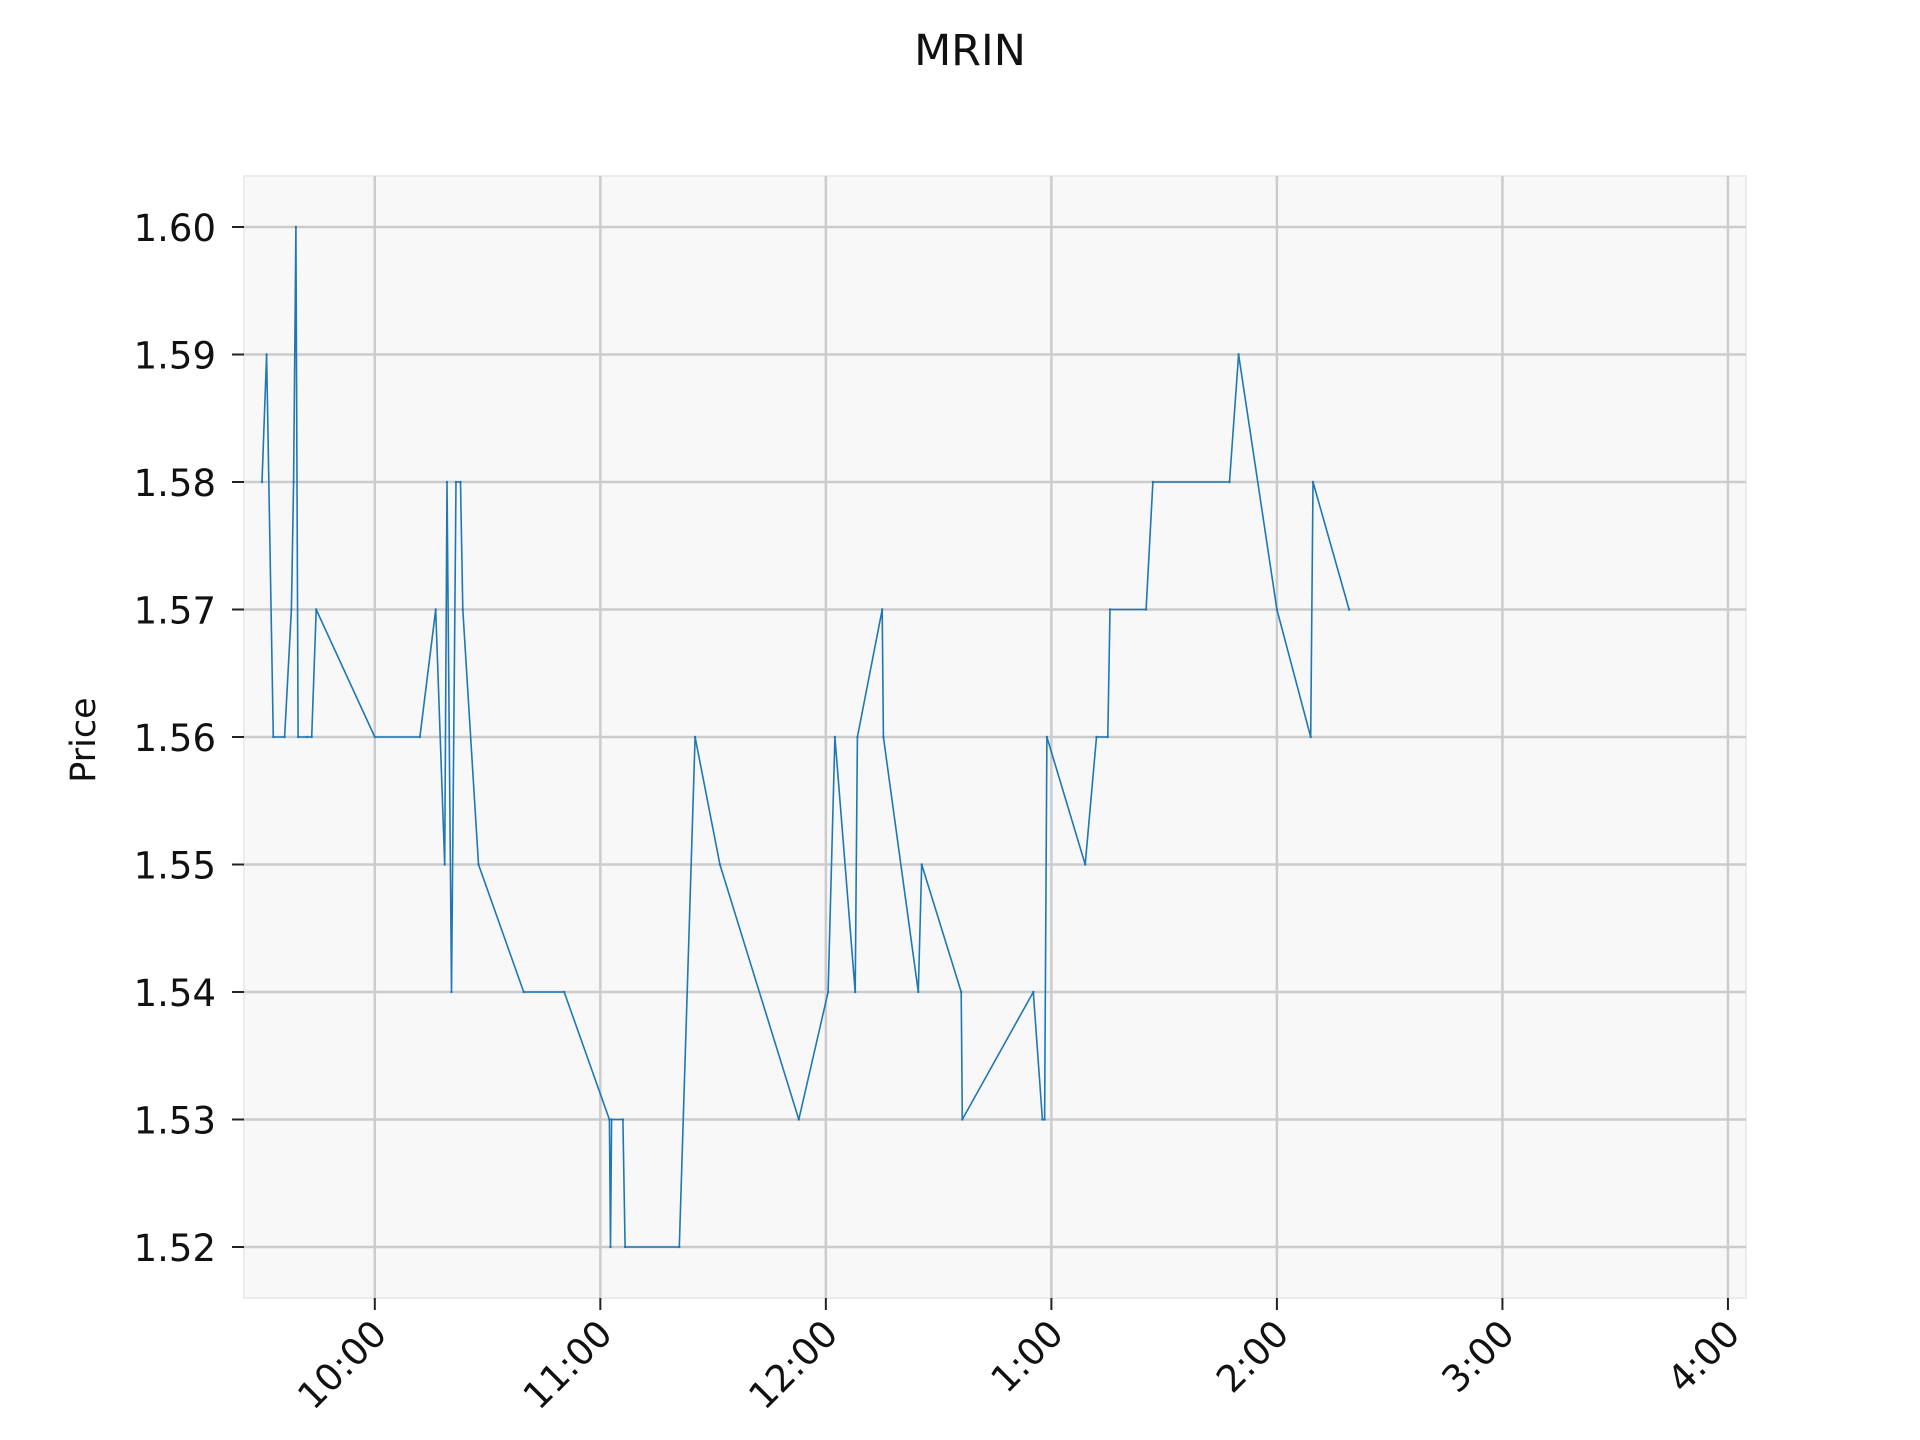 This screenshot has width=1920, height=1440. Describe the element at coordinates (175, 483) in the screenshot. I see `y-tick-label: 1.58` at that location.